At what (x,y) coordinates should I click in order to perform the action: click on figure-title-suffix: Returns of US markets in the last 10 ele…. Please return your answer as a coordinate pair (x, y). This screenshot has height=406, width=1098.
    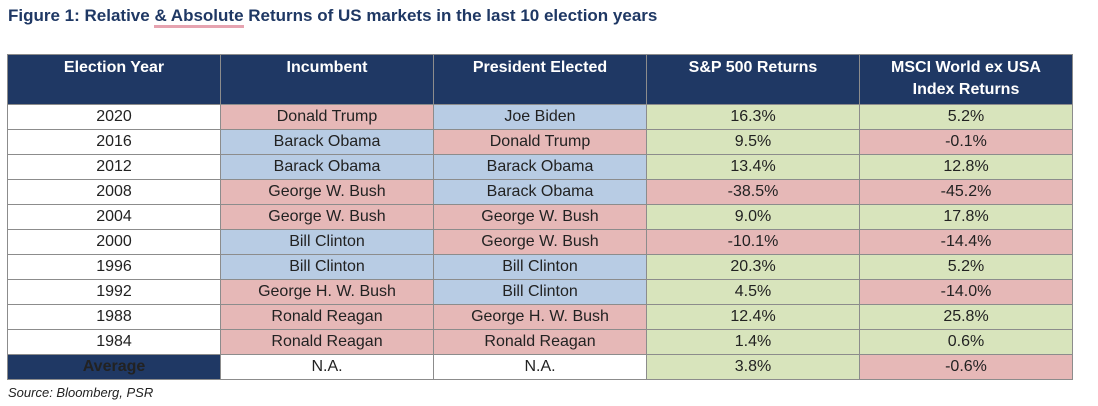
    Looking at the image, I should click on (450, 15).